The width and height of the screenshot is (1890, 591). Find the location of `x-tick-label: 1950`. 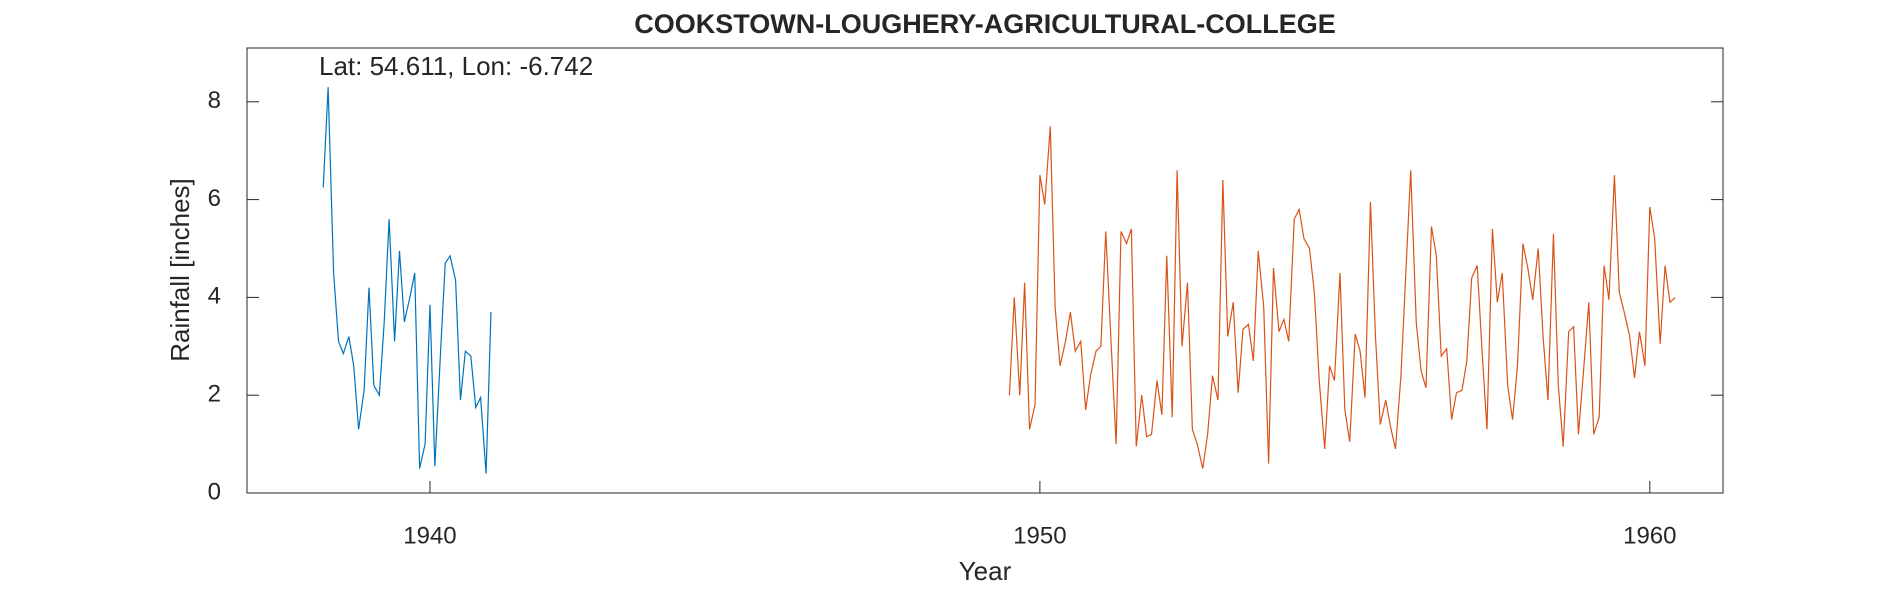

x-tick-label: 1950 is located at coordinates (1039, 535).